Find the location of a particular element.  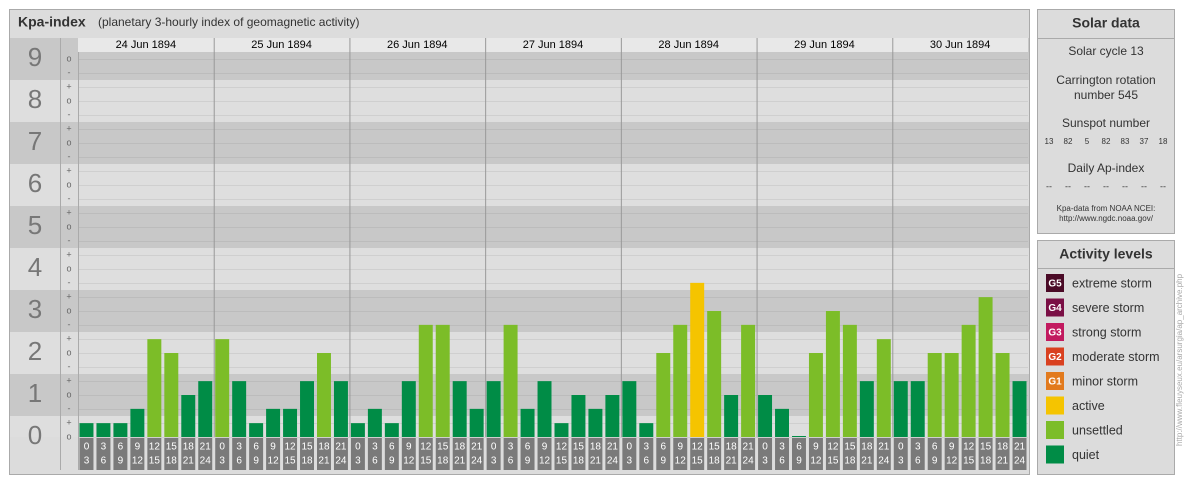

band is located at coordinates (519, 426).